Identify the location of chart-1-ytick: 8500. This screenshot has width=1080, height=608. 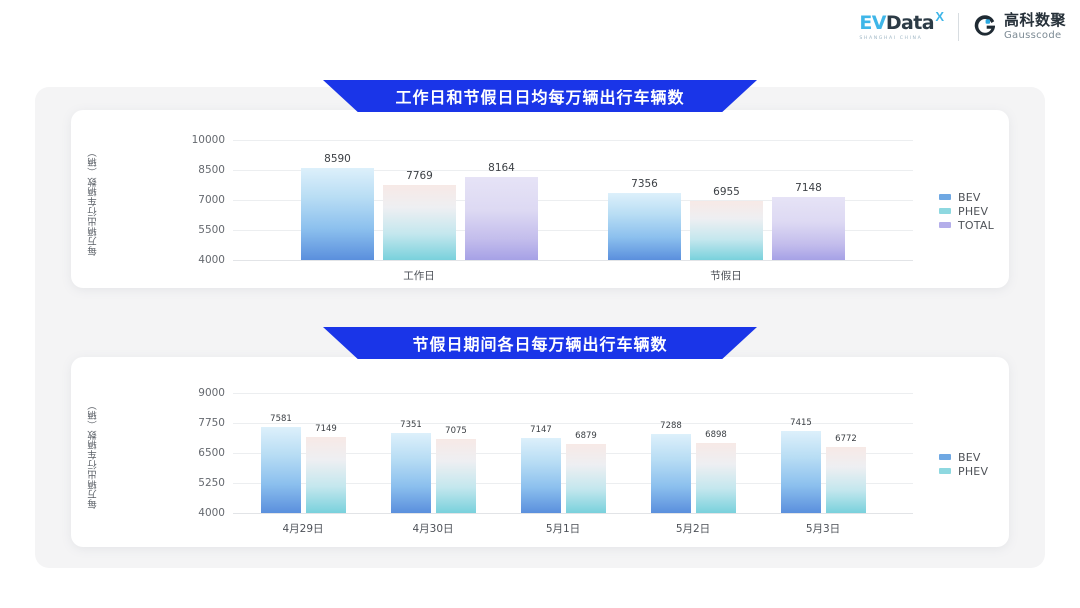
(211, 170).